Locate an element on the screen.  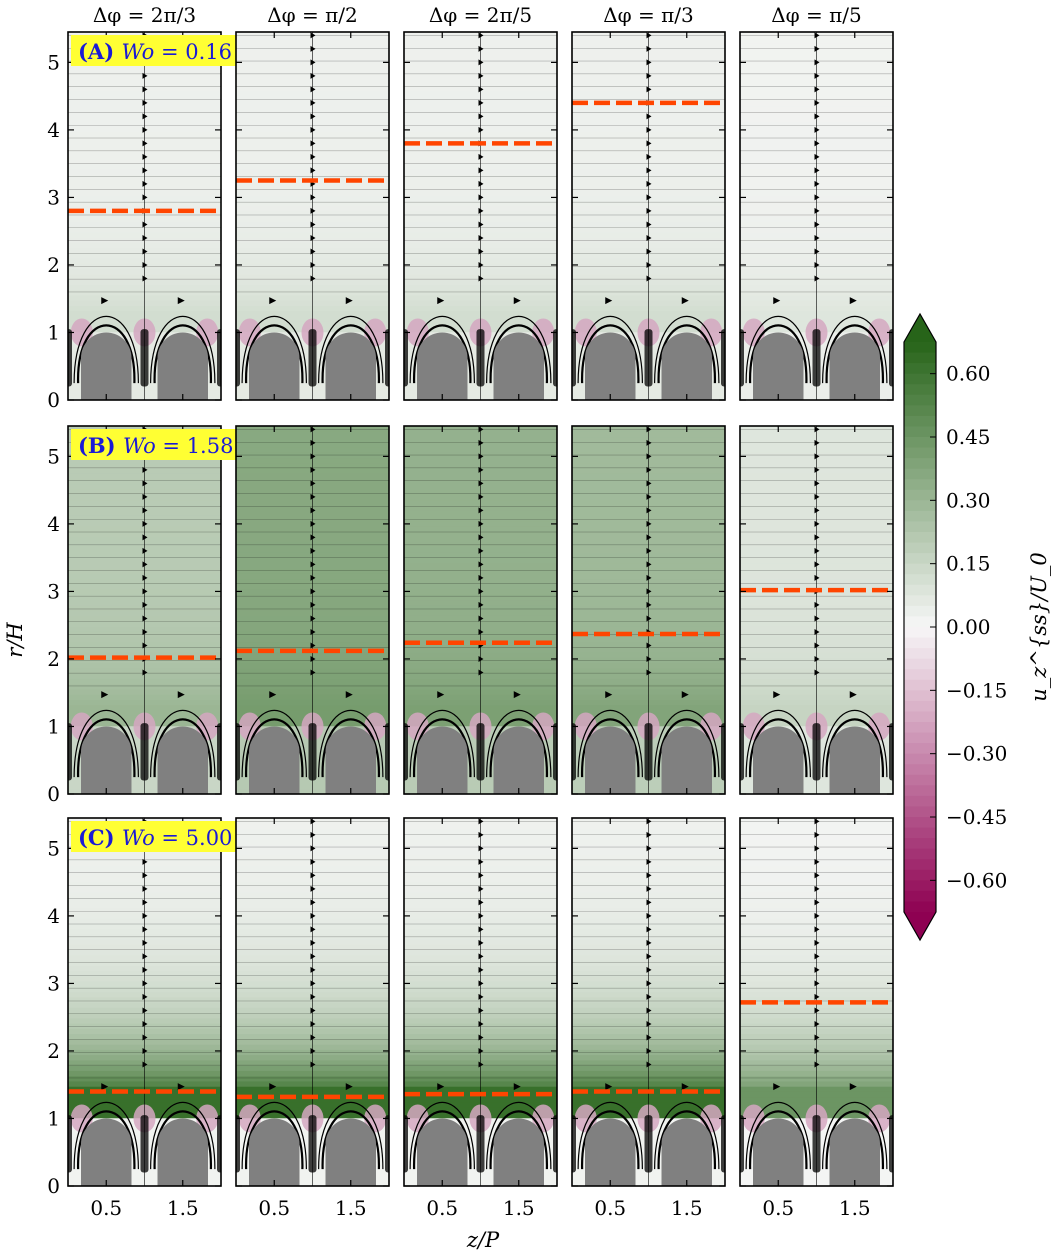
y-tick-label: 3 is located at coordinates (53, 197).